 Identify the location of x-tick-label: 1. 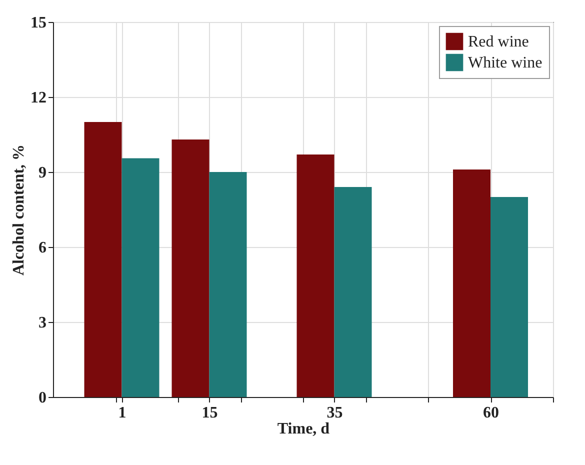
(122, 413).